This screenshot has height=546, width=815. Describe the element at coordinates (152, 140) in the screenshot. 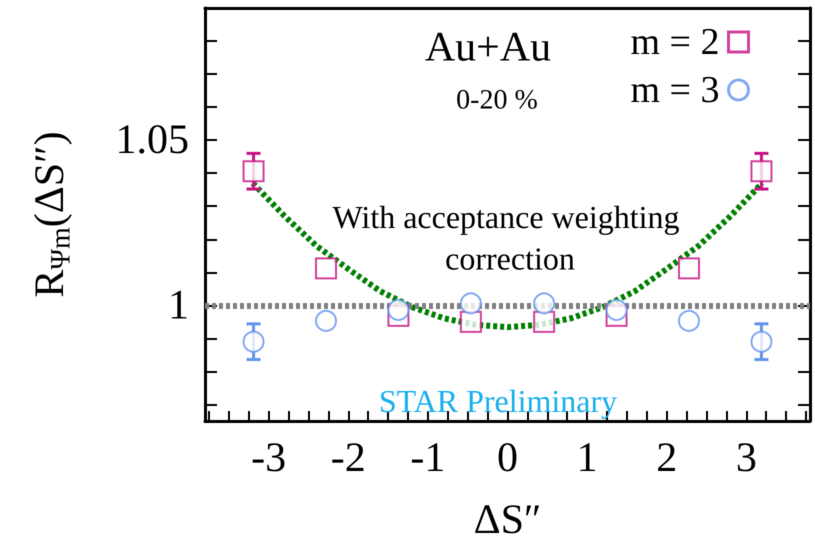

I see `y-tick-label: 1.05` at that location.